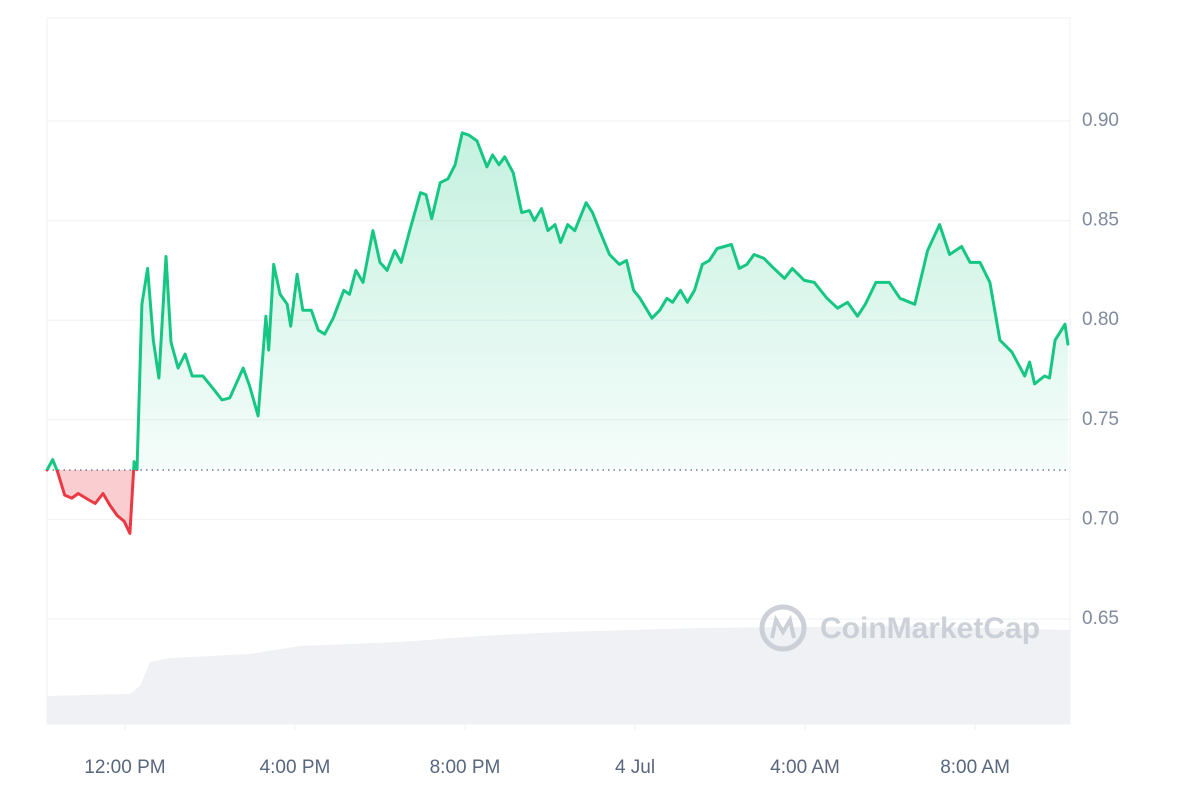 This screenshot has width=1200, height=800. Describe the element at coordinates (1100, 618) in the screenshot. I see `y-tick-label: 0.65` at that location.